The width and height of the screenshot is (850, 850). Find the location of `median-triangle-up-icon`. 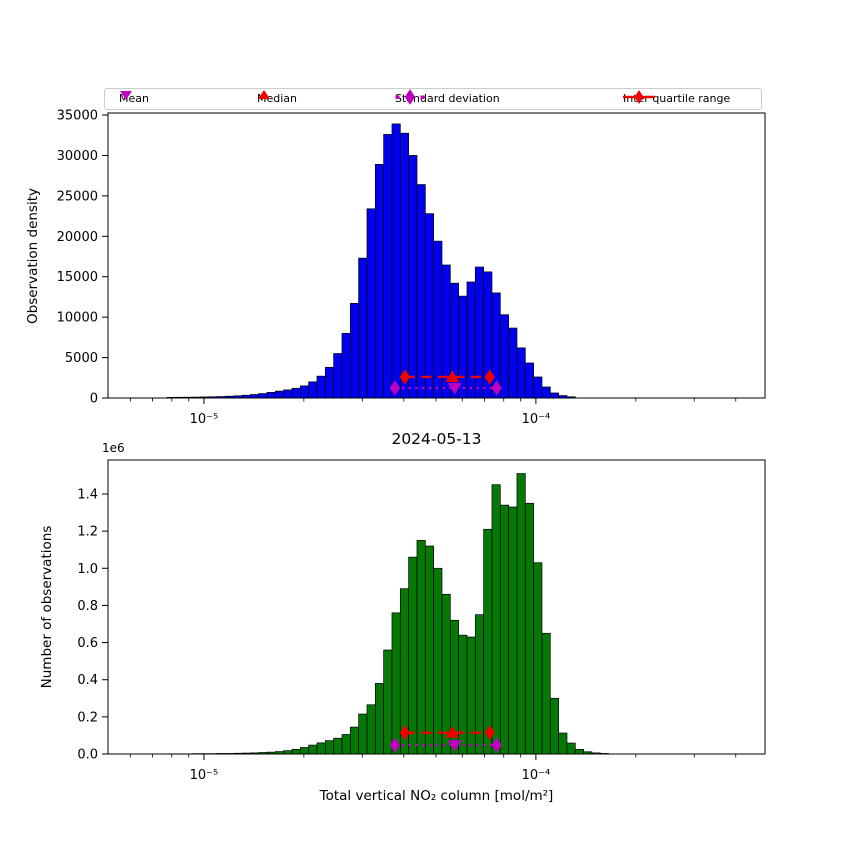

median-triangle-up-icon is located at coordinates (264, 94).